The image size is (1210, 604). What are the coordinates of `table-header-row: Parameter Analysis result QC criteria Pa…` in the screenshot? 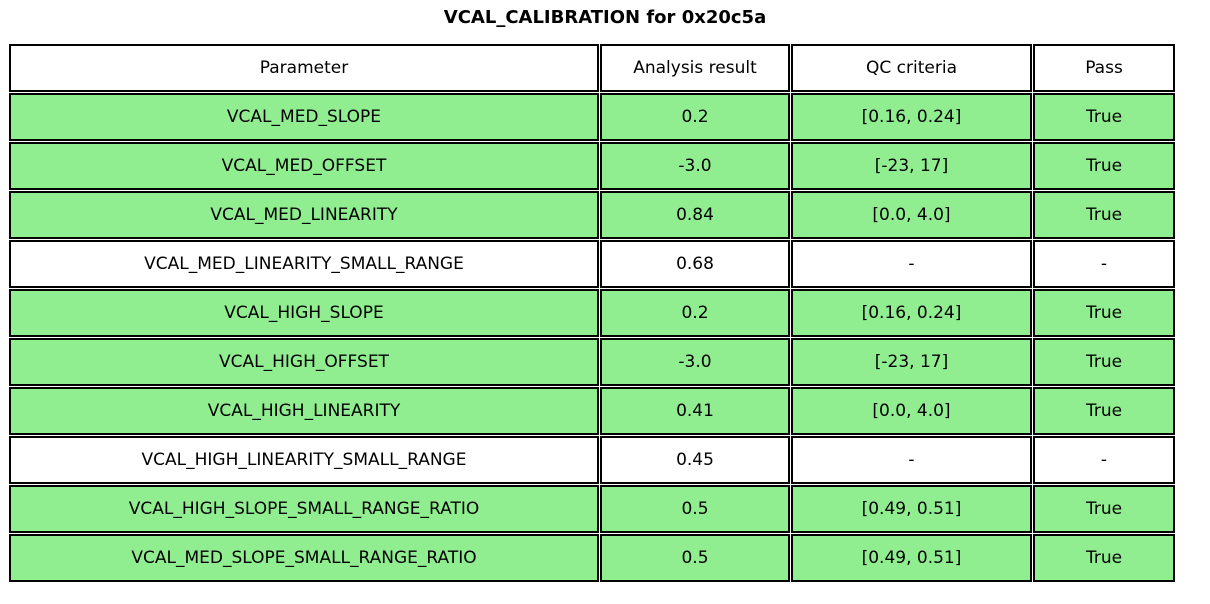 It's located at (592, 68).